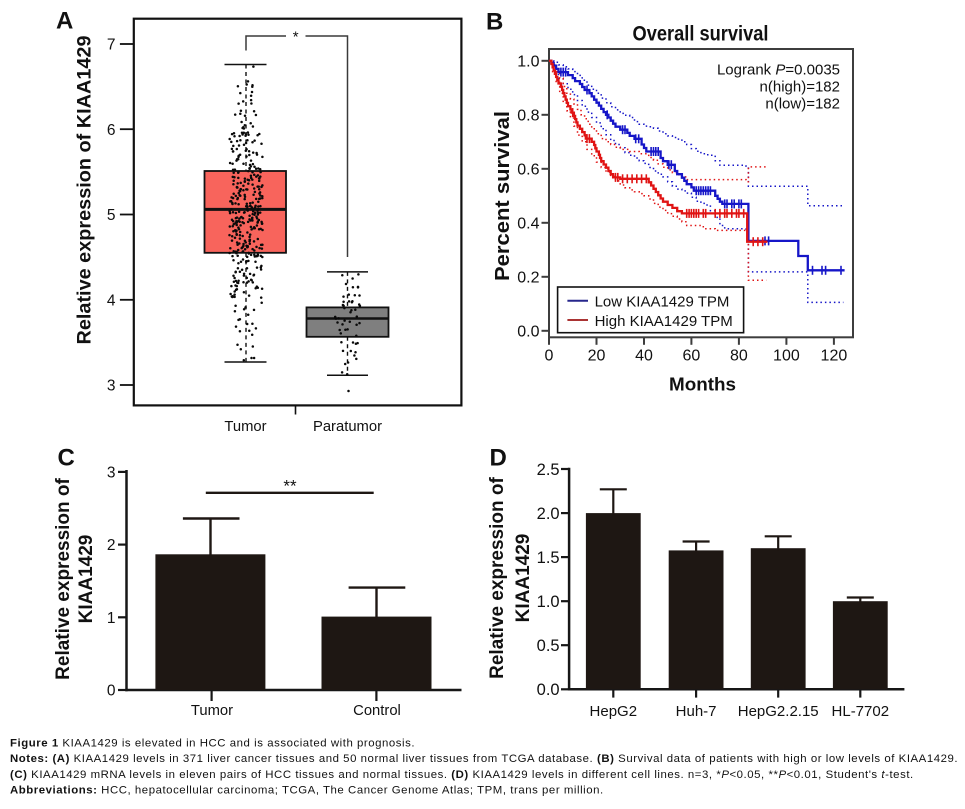 This screenshot has width=965, height=809. I want to click on svg-text: 2, so click(111, 545).